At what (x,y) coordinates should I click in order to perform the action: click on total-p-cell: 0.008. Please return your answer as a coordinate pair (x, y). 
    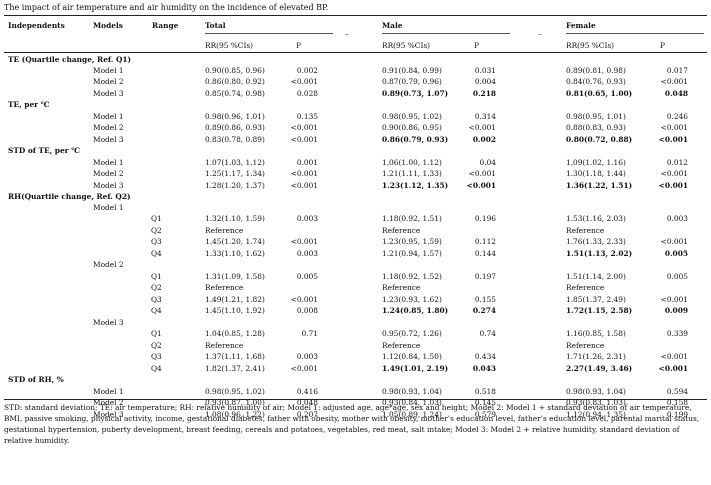
    Looking at the image, I should click on (307, 310).